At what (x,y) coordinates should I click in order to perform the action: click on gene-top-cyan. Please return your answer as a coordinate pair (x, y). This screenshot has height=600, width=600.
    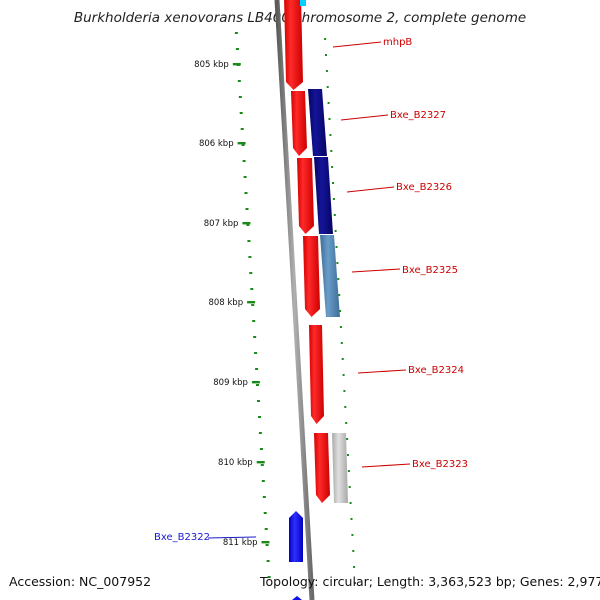
    Looking at the image, I should click on (303, 3).